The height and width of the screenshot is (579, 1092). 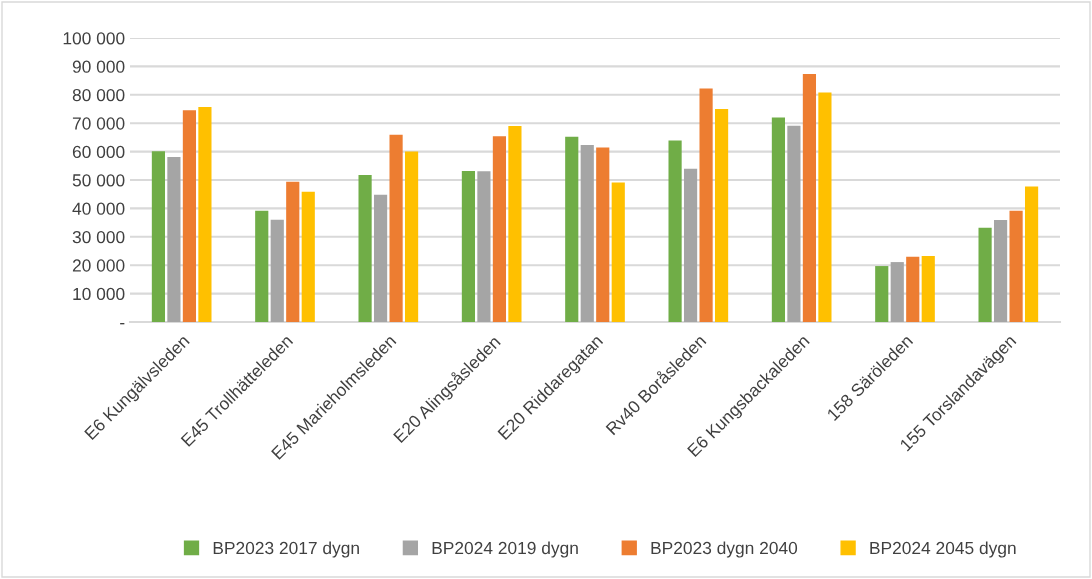 What do you see at coordinates (98, 95) in the screenshot?
I see `y-tick-label: 80 000` at bounding box center [98, 95].